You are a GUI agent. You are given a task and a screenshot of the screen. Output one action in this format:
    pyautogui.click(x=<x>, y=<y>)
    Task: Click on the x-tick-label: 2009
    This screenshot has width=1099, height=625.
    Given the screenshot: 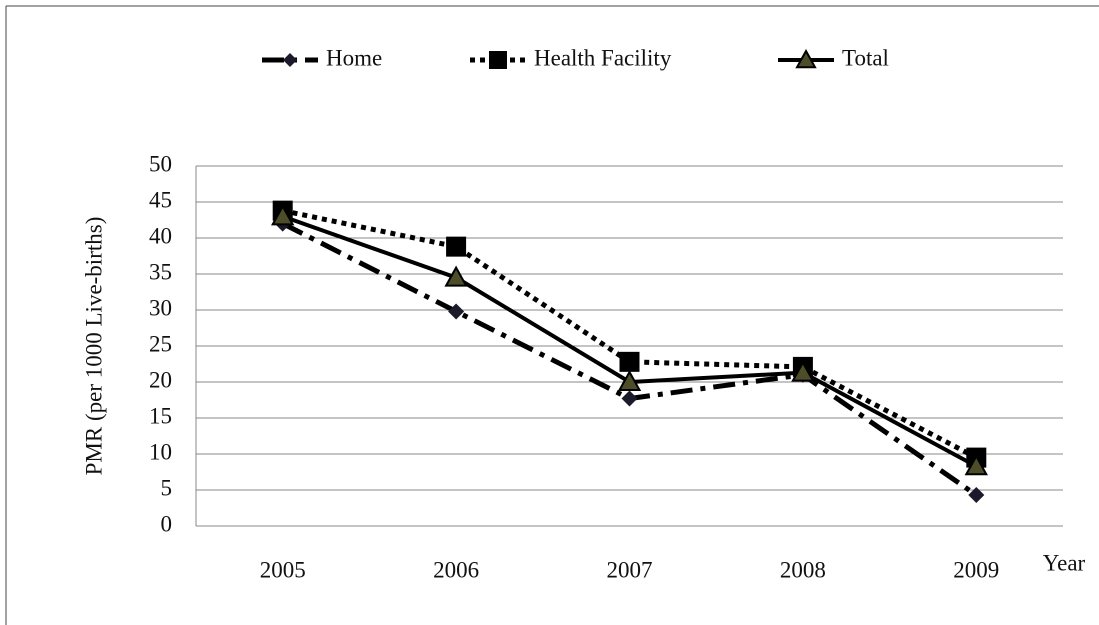 What is the action you would take?
    pyautogui.click(x=976, y=569)
    